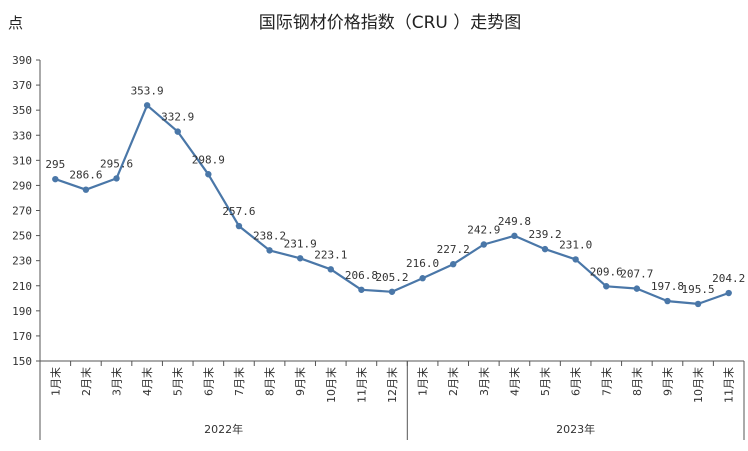 This screenshot has width=748, height=451. I want to click on y-tick-label: 310, so click(22, 160).